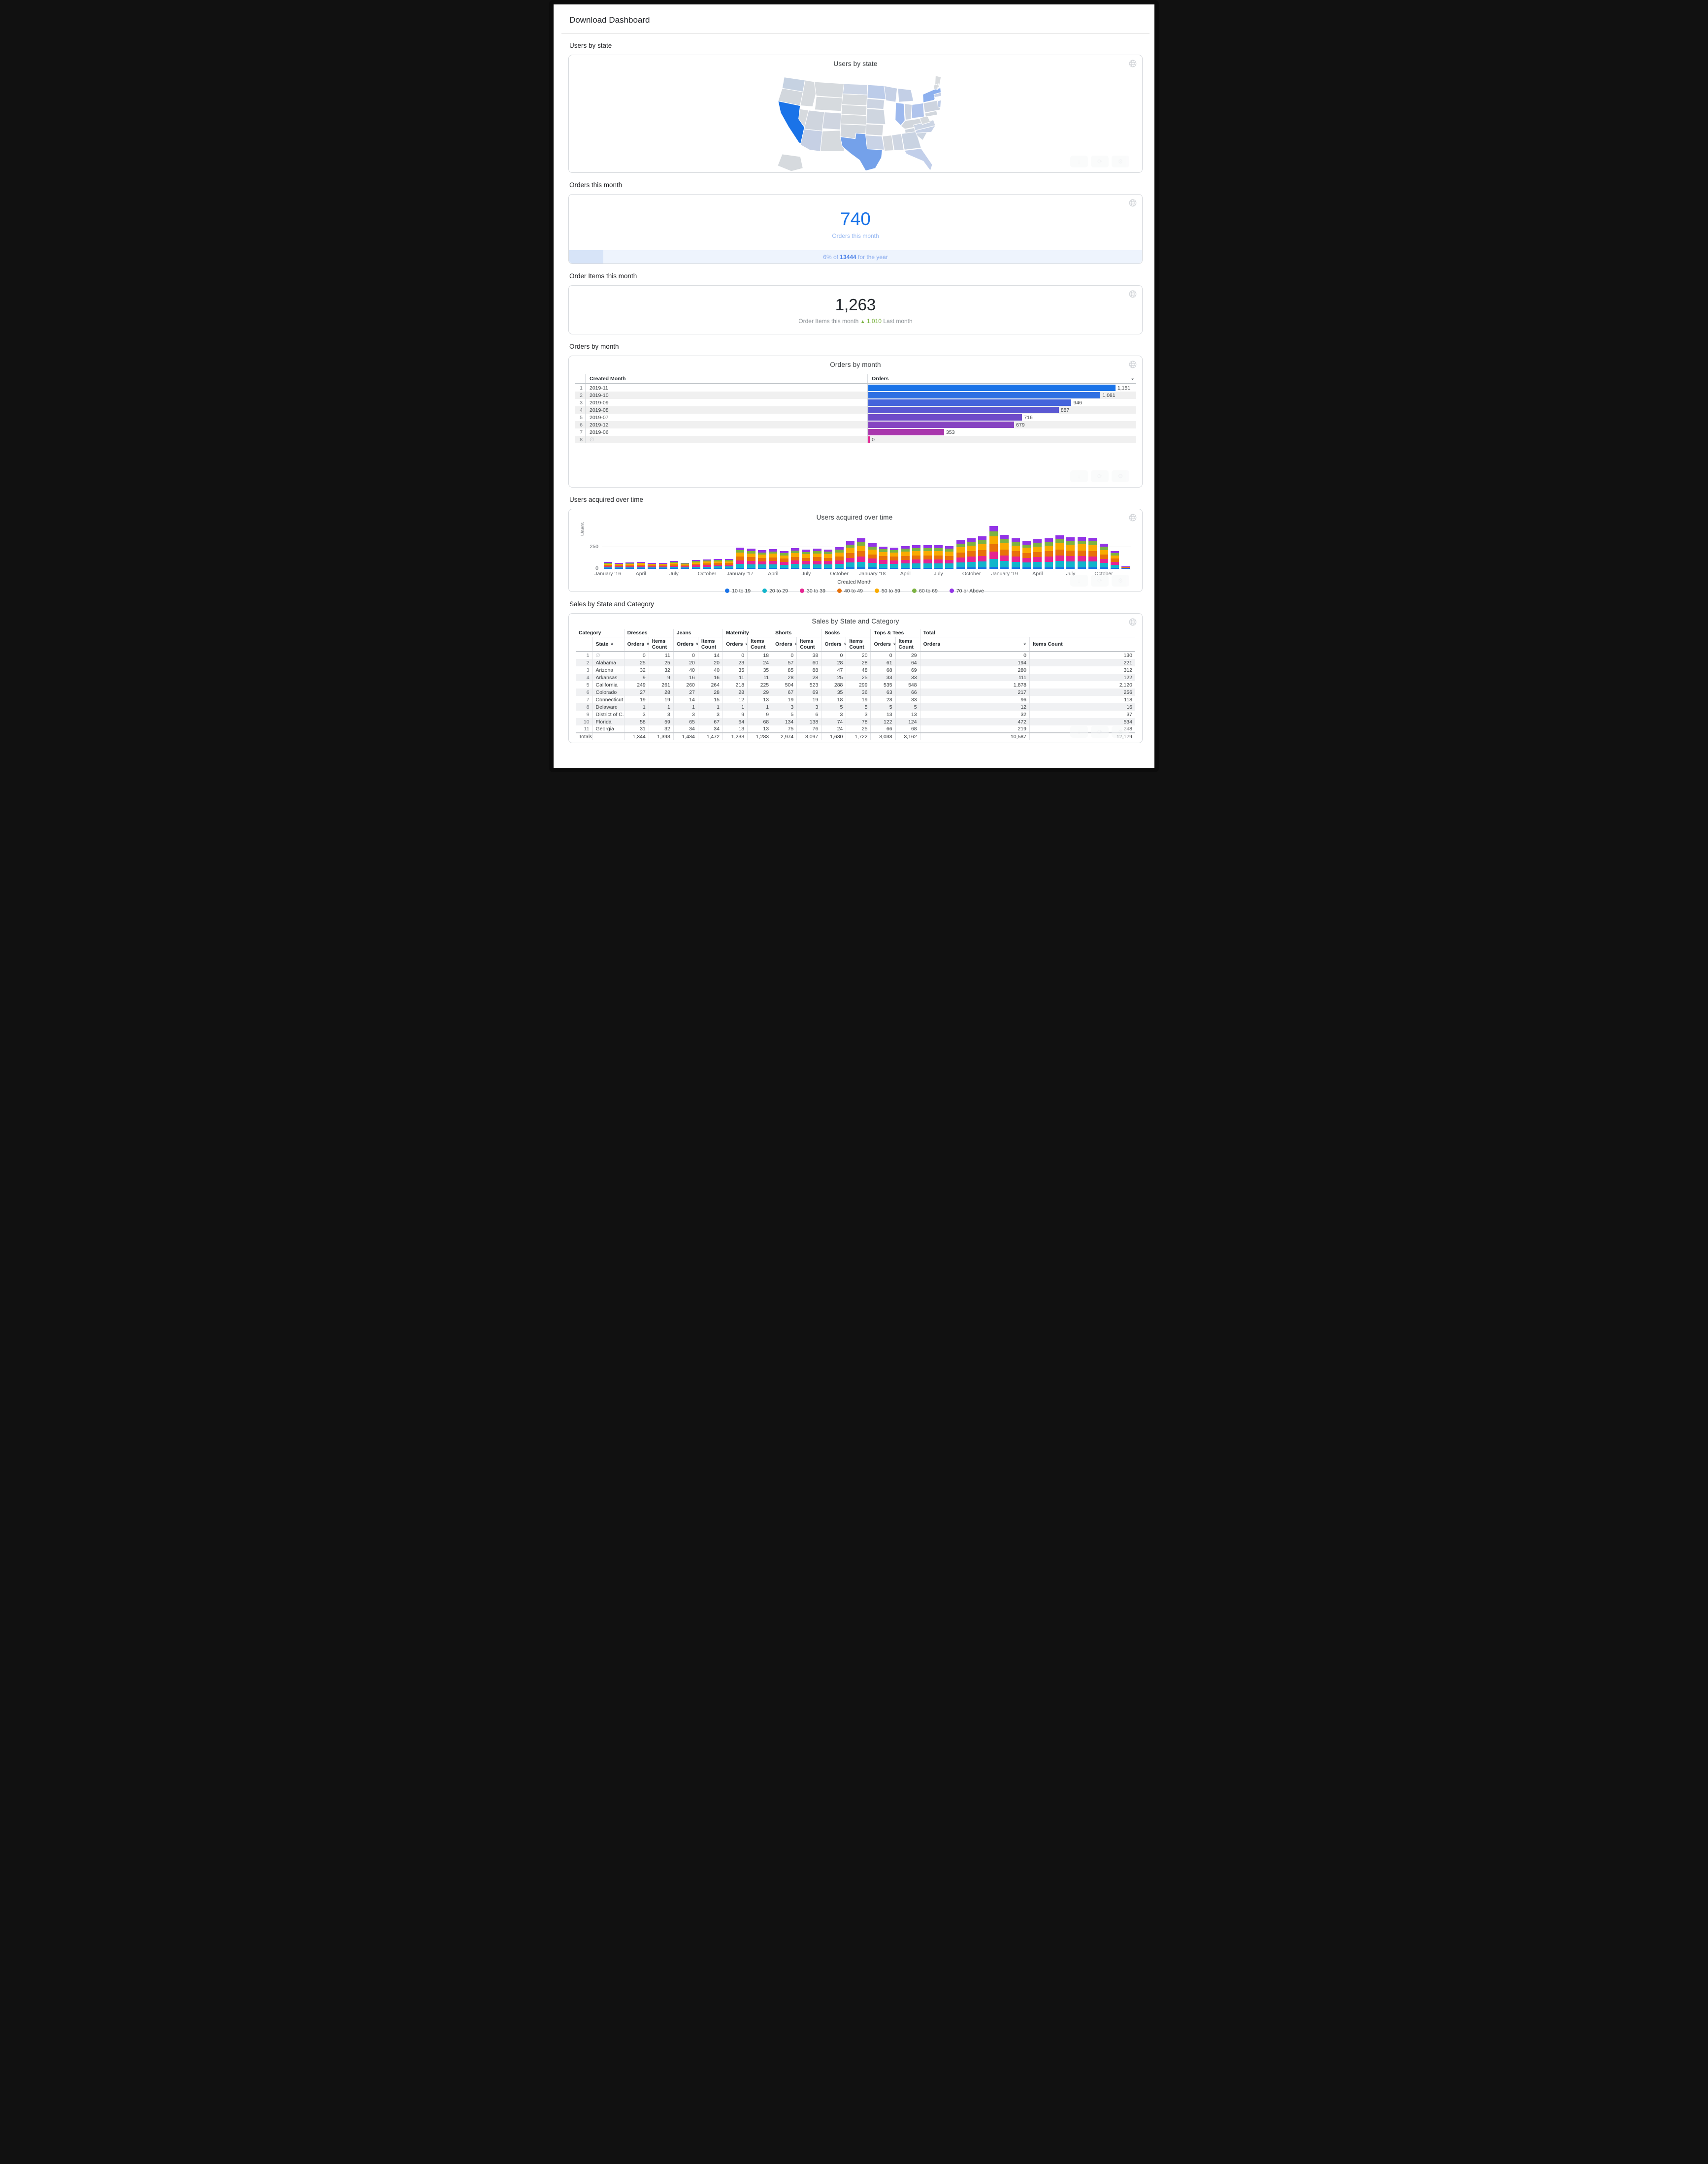 This screenshot has height=2164, width=1708. Describe the element at coordinates (735, 644) in the screenshot. I see `orders-sort-header: Orders∨` at that location.